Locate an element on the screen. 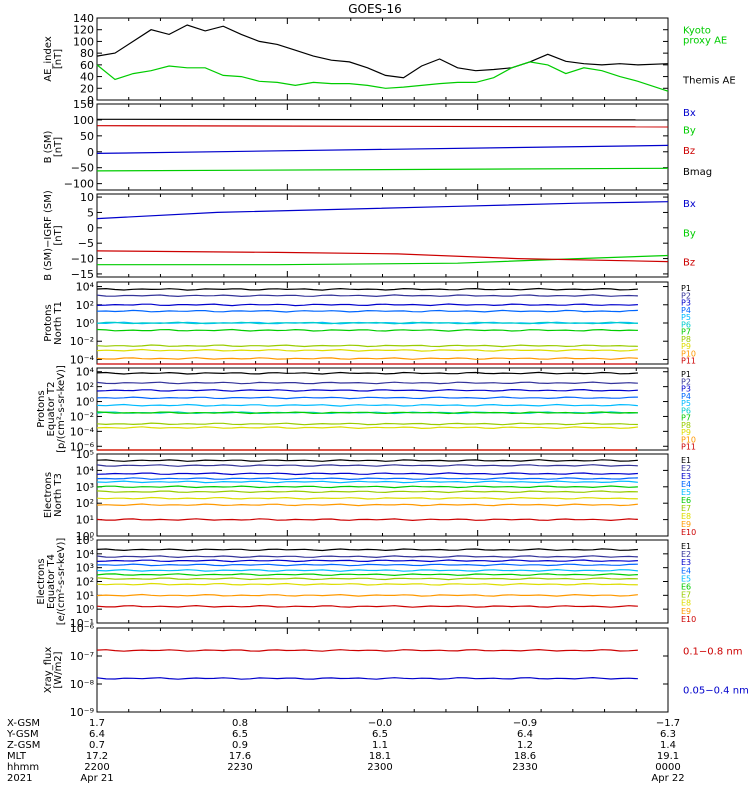  x-row-value: 2230 is located at coordinates (239, 767).